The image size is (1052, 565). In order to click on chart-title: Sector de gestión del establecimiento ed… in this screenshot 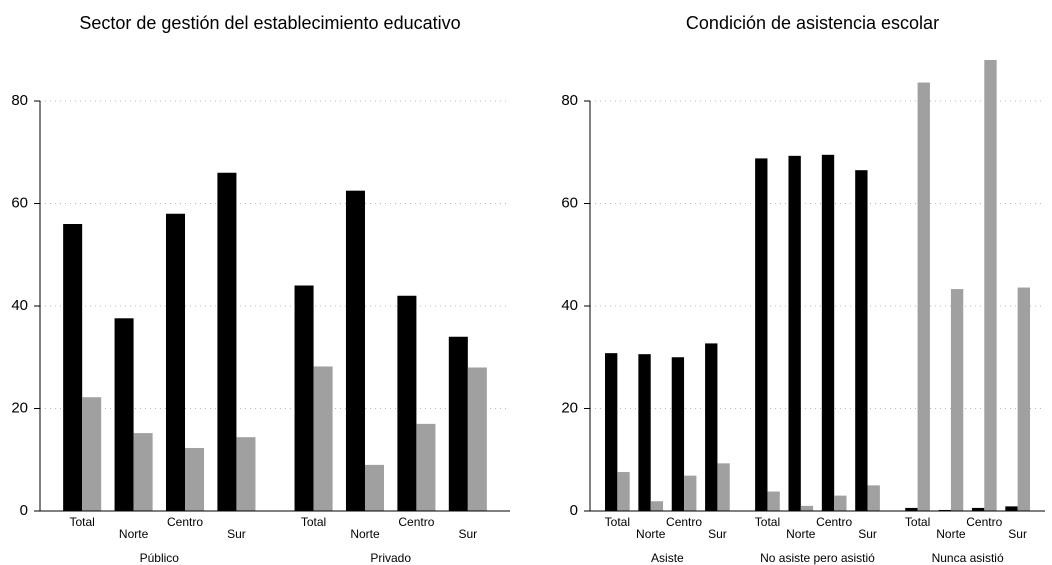, I will do `click(269, 23)`.